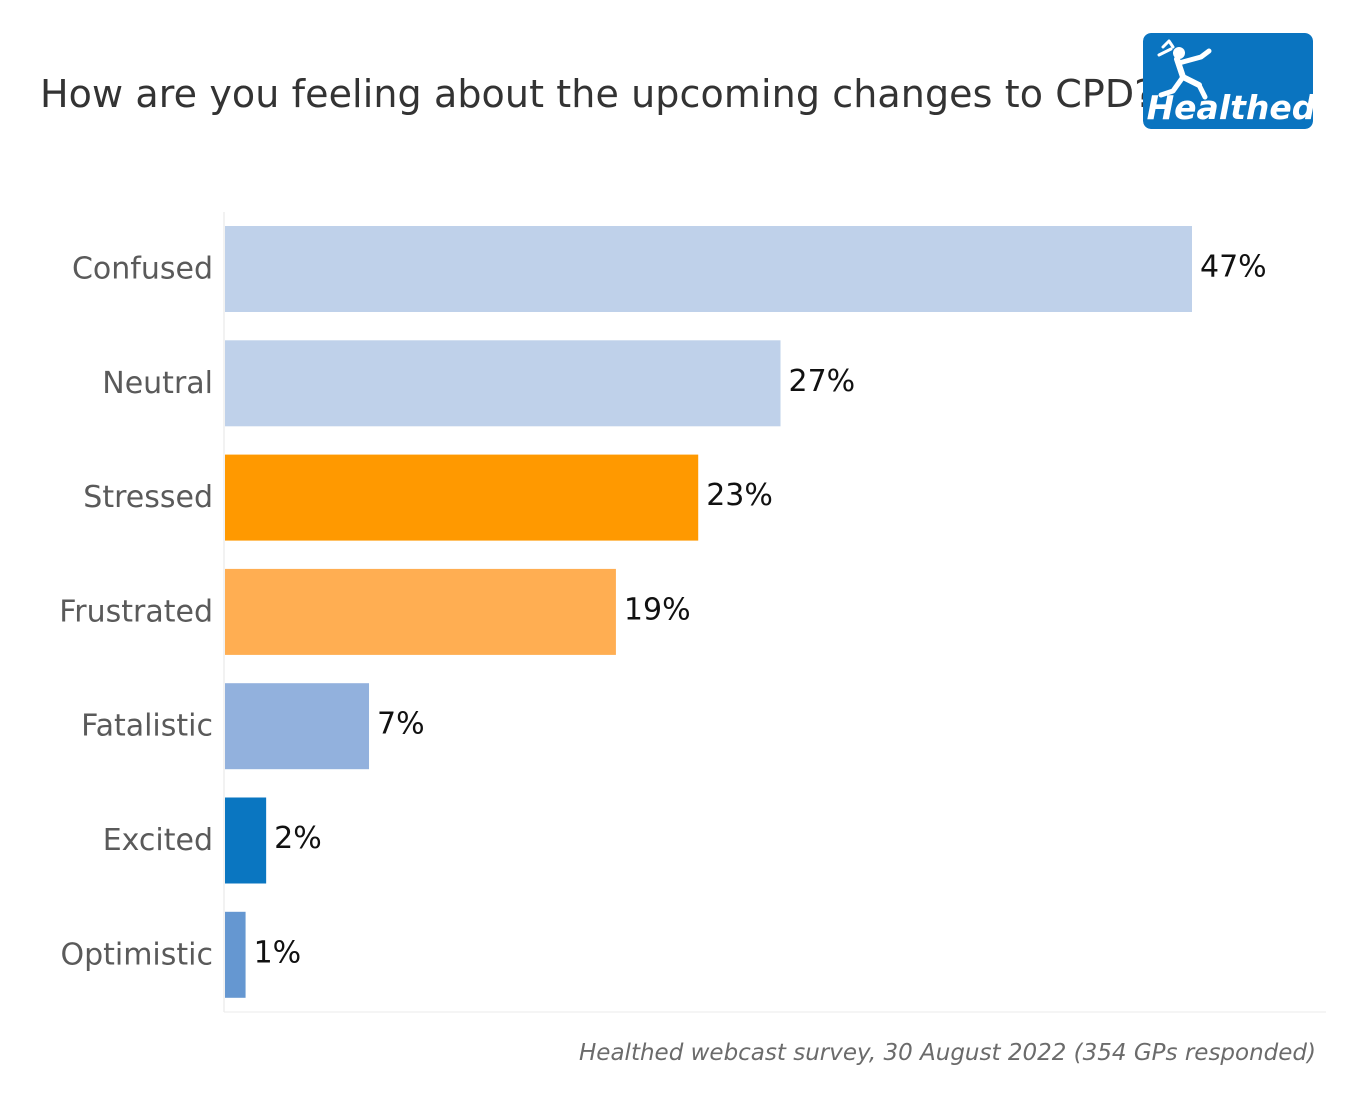 This screenshot has height=1100, width=1350. I want to click on bar-confused, so click(708, 269).